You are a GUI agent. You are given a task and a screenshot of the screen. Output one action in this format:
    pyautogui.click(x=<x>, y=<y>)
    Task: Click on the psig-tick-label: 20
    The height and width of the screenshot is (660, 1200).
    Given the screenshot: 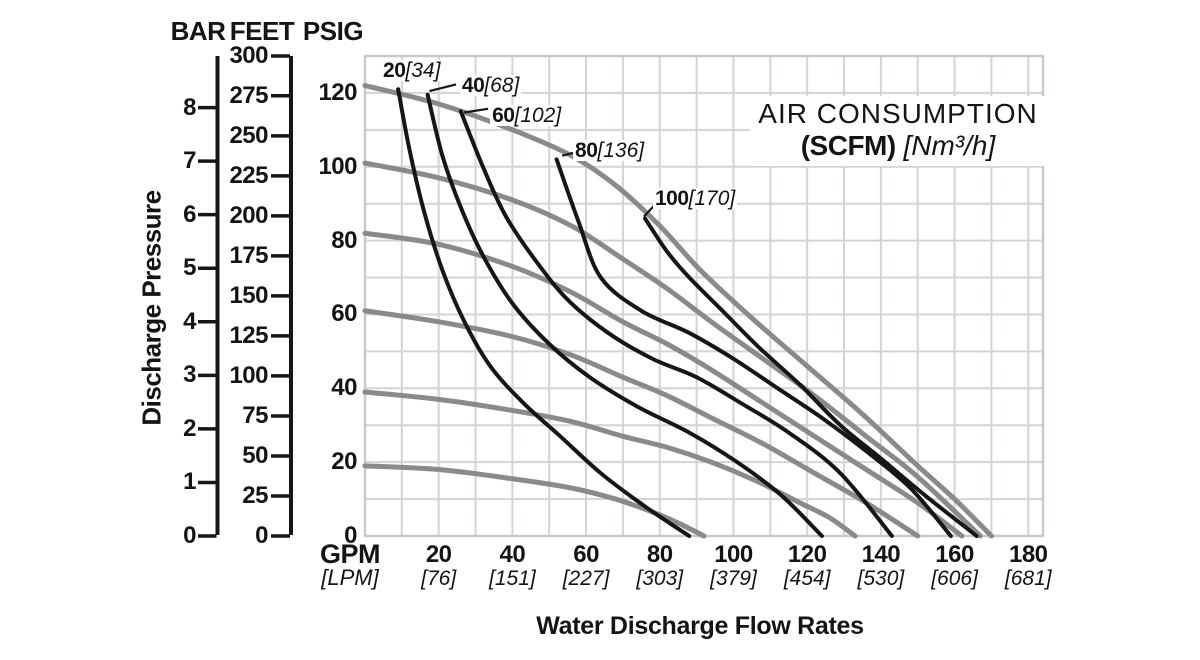 What is the action you would take?
    pyautogui.click(x=344, y=462)
    